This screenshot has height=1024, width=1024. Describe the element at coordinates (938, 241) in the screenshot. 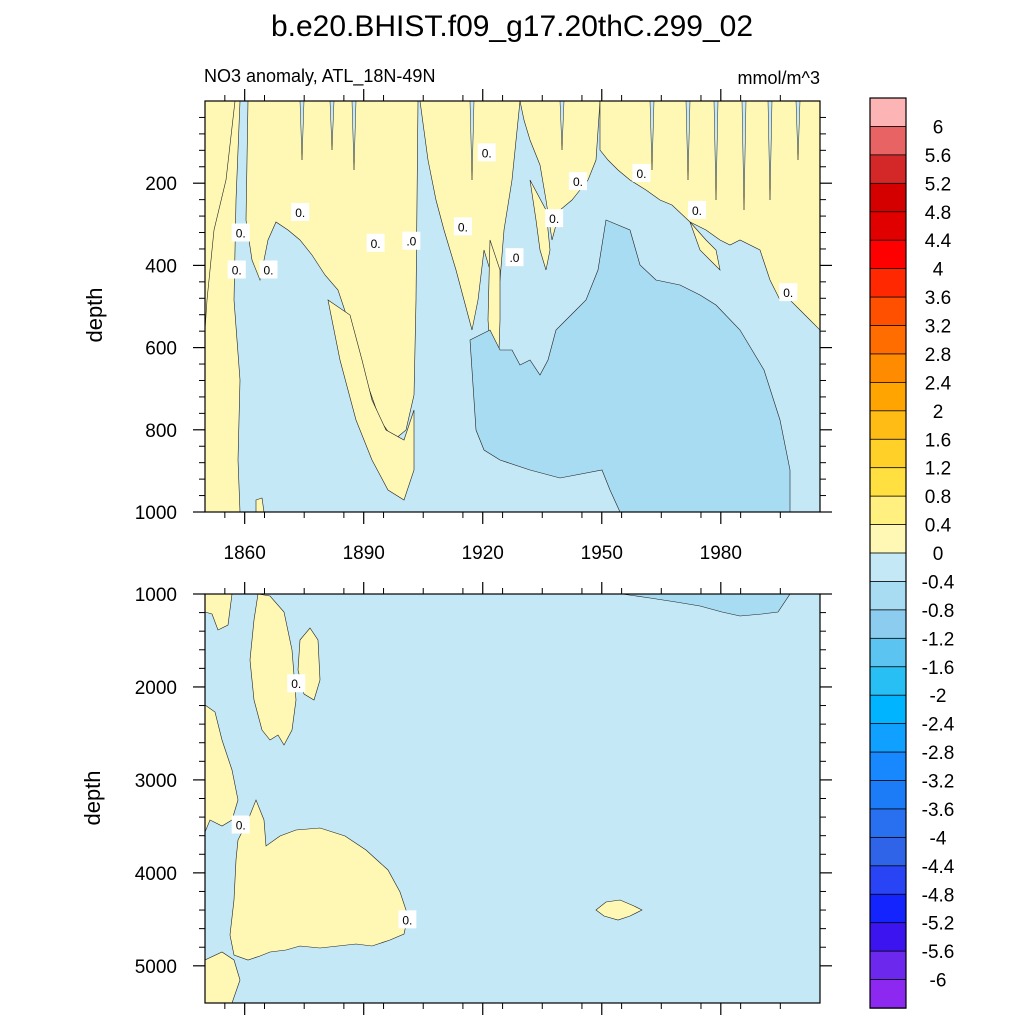

I see `colorbar-label: 4.4` at that location.